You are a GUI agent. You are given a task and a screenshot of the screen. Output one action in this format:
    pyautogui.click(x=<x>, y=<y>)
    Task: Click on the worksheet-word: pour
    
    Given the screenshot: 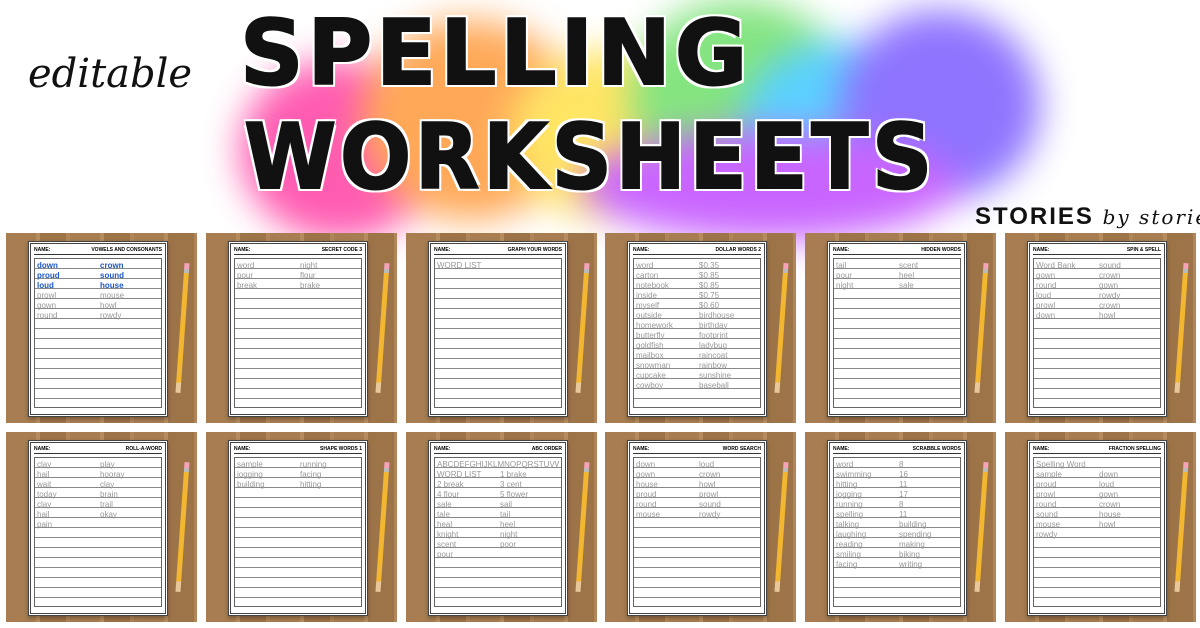 What is the action you would take?
    pyautogui.click(x=445, y=554)
    